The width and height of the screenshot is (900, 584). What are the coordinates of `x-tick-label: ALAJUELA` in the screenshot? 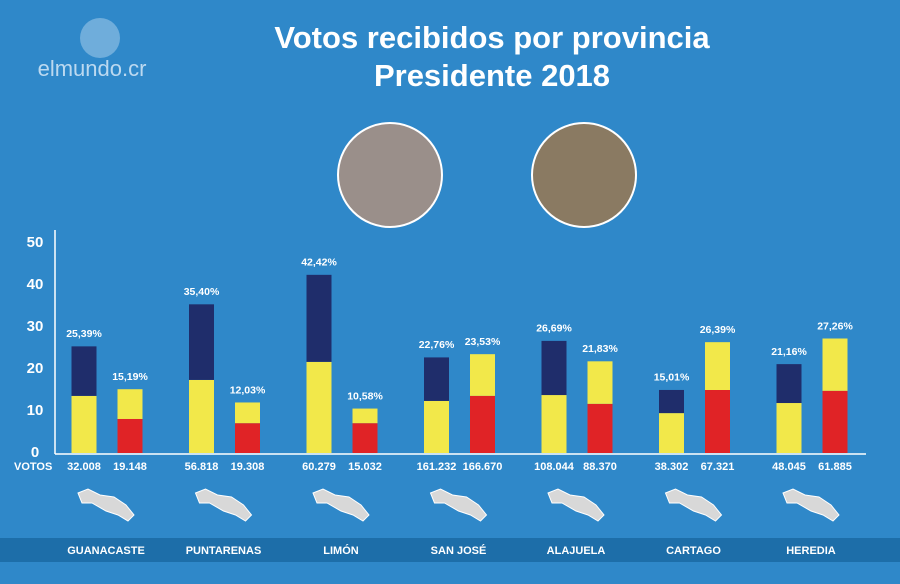 It's located at (576, 551).